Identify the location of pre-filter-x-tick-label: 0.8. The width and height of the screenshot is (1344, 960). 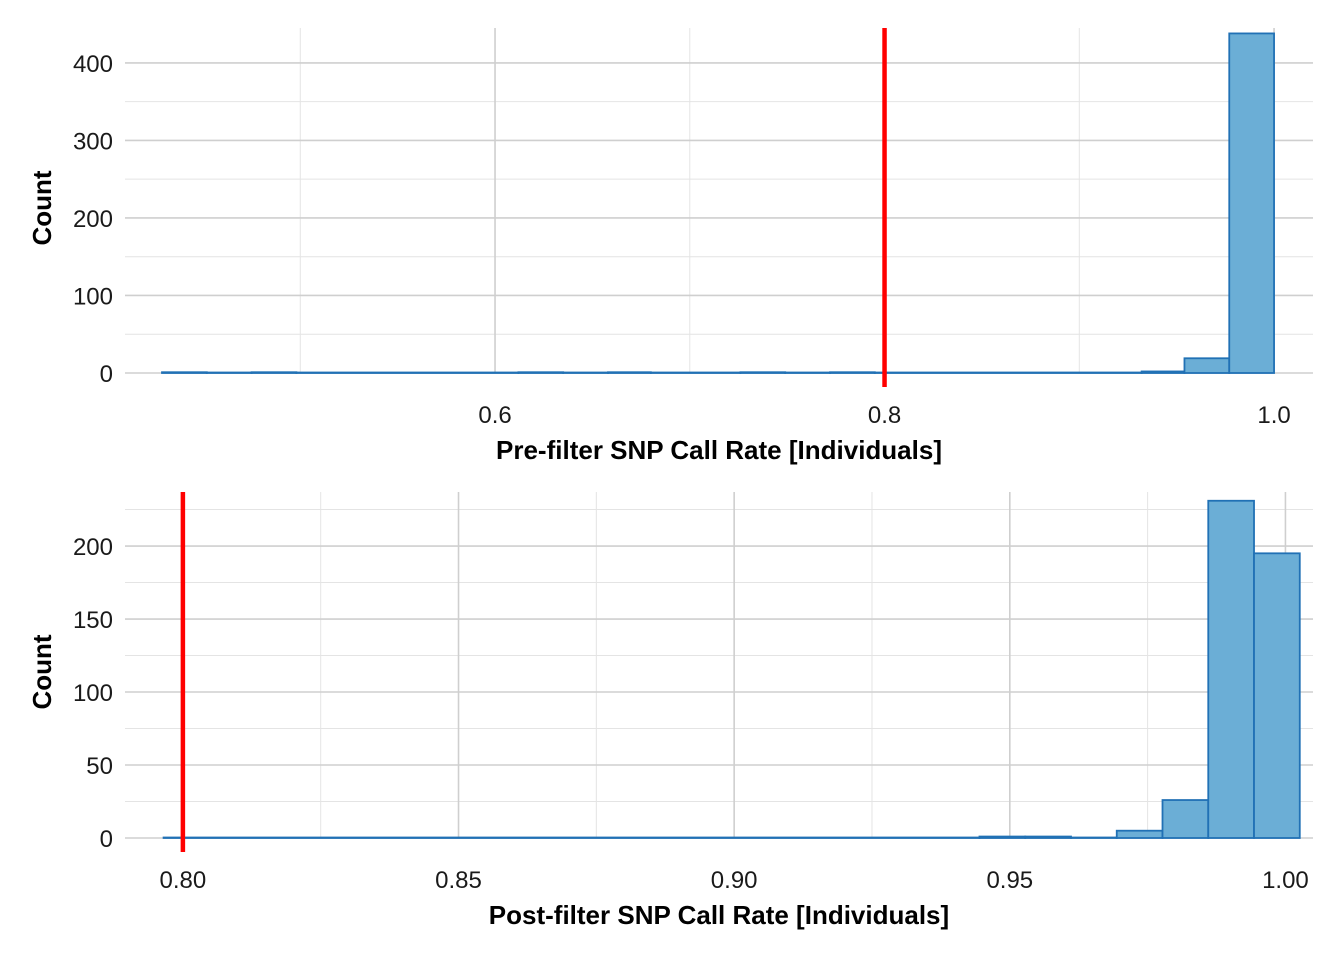
(884, 415).